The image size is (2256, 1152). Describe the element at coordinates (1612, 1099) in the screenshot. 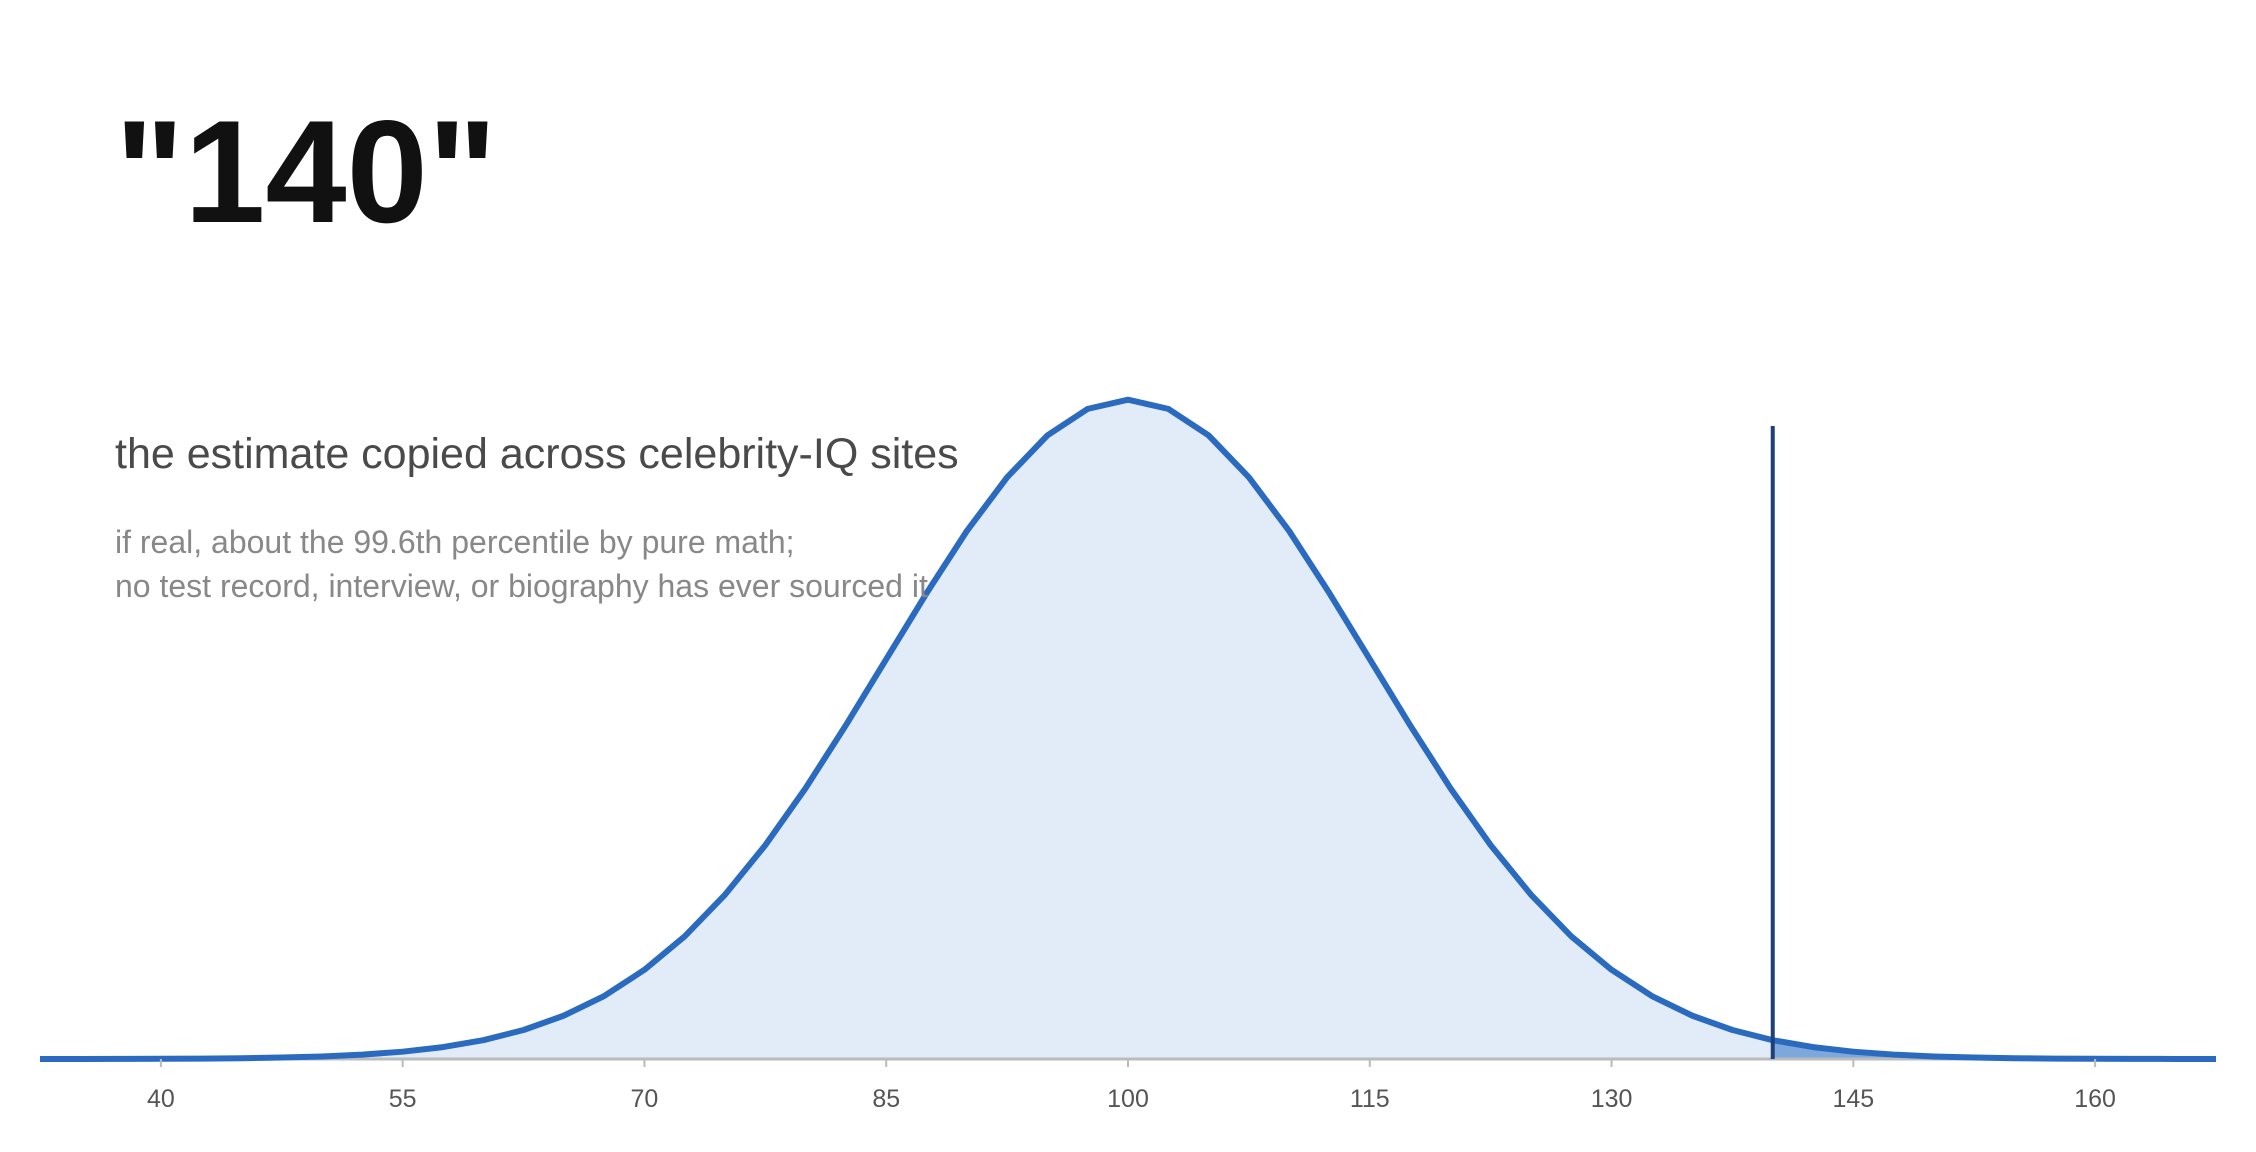

I see `x-tick-label: 130` at that location.